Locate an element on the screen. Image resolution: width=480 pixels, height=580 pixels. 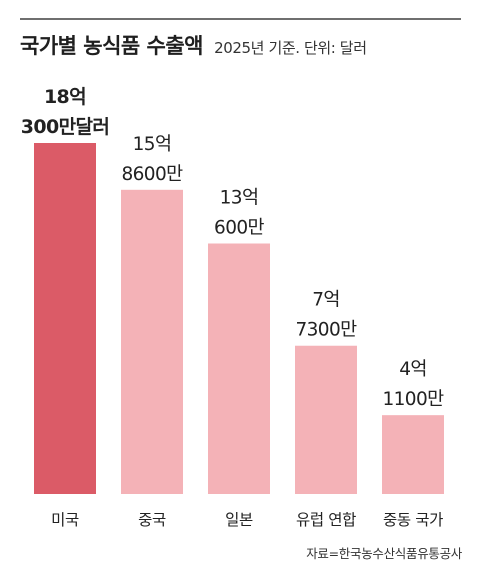
data-label-0-1: 300만달러 is located at coordinates (65, 127).